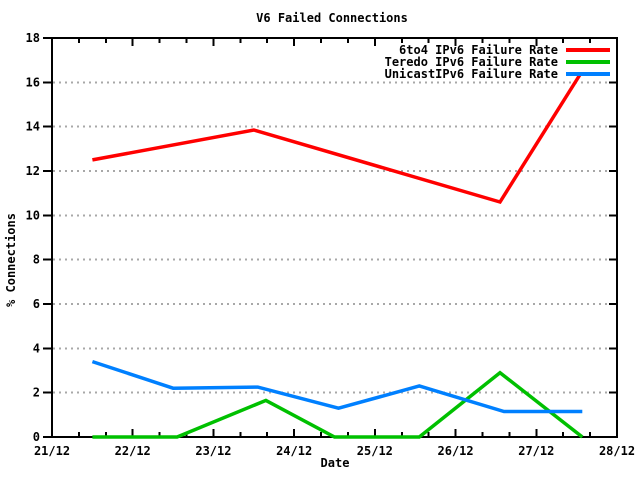  What do you see at coordinates (36, 393) in the screenshot?
I see `y-tick-label-2: 2` at bounding box center [36, 393].